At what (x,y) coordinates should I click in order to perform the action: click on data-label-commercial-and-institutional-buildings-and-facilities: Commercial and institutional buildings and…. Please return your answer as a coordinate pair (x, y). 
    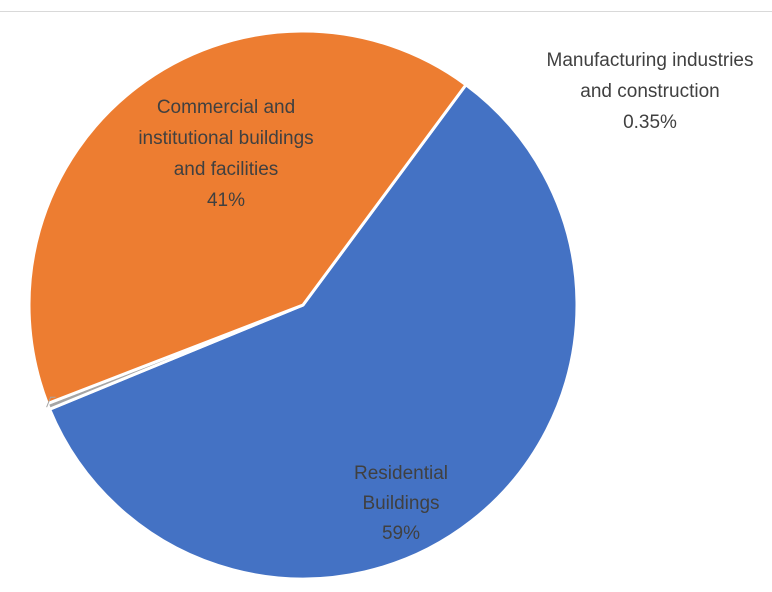
    Looking at the image, I should click on (225, 154).